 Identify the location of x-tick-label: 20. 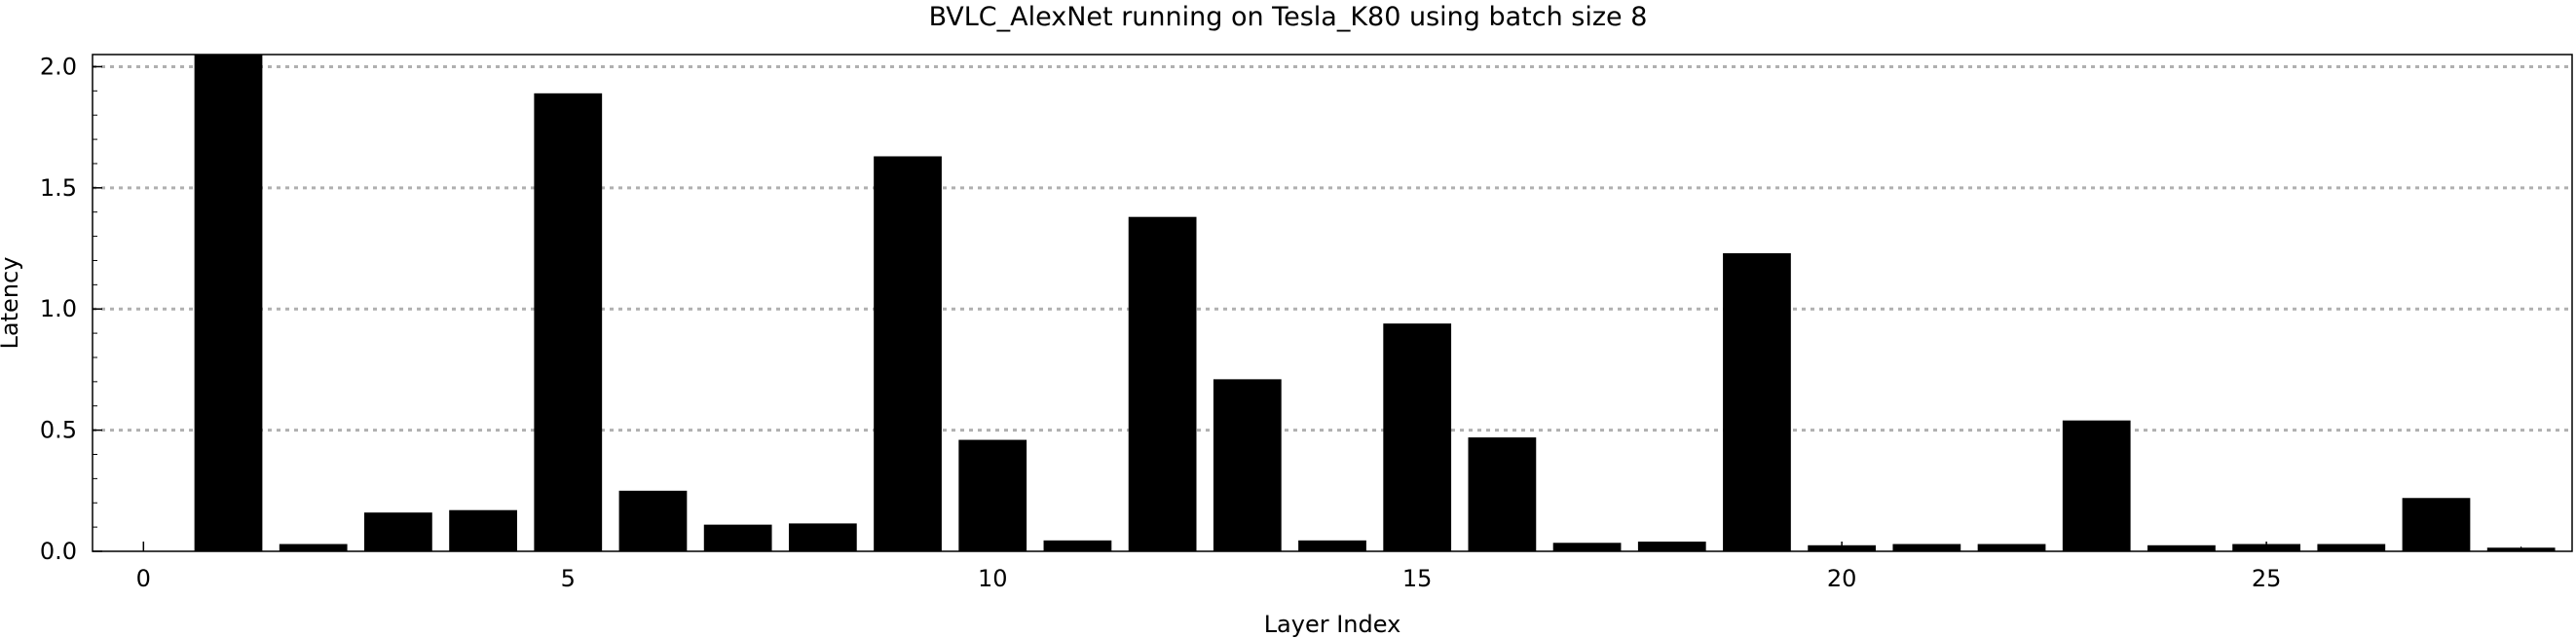
(1842, 579).